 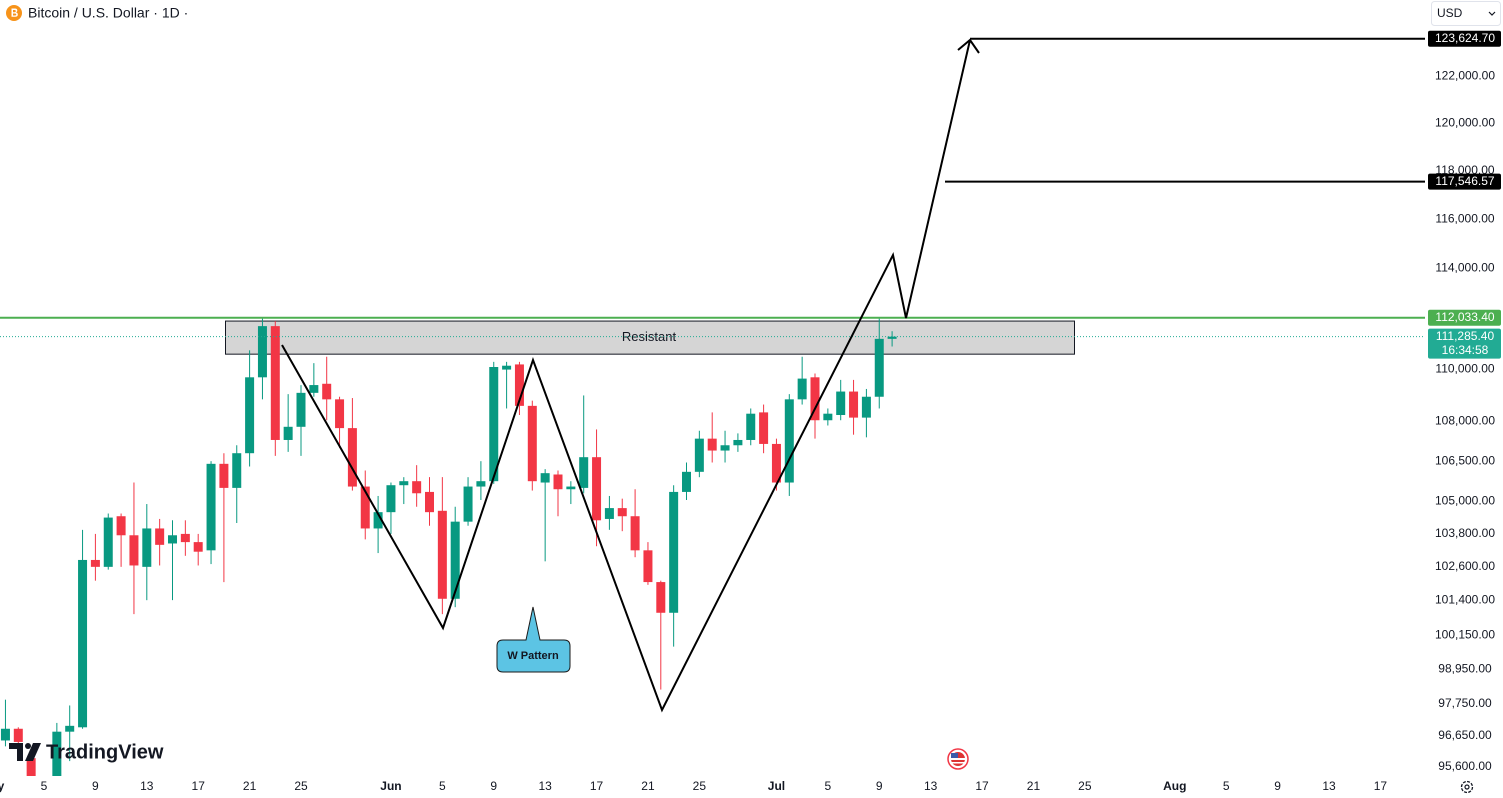 What do you see at coordinates (1464, 170) in the screenshot?
I see `y-tick-label: 118,000.00` at bounding box center [1464, 170].